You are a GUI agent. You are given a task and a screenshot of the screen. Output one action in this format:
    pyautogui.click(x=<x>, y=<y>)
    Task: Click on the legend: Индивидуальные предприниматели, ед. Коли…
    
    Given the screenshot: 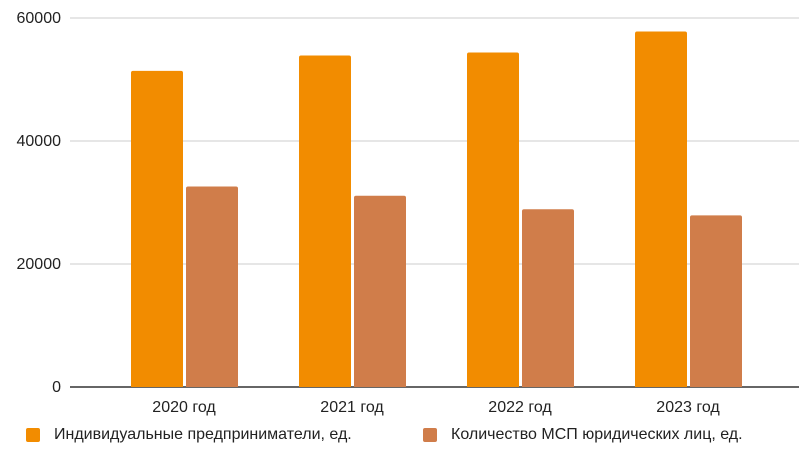 What is the action you would take?
    pyautogui.click(x=399, y=437)
    